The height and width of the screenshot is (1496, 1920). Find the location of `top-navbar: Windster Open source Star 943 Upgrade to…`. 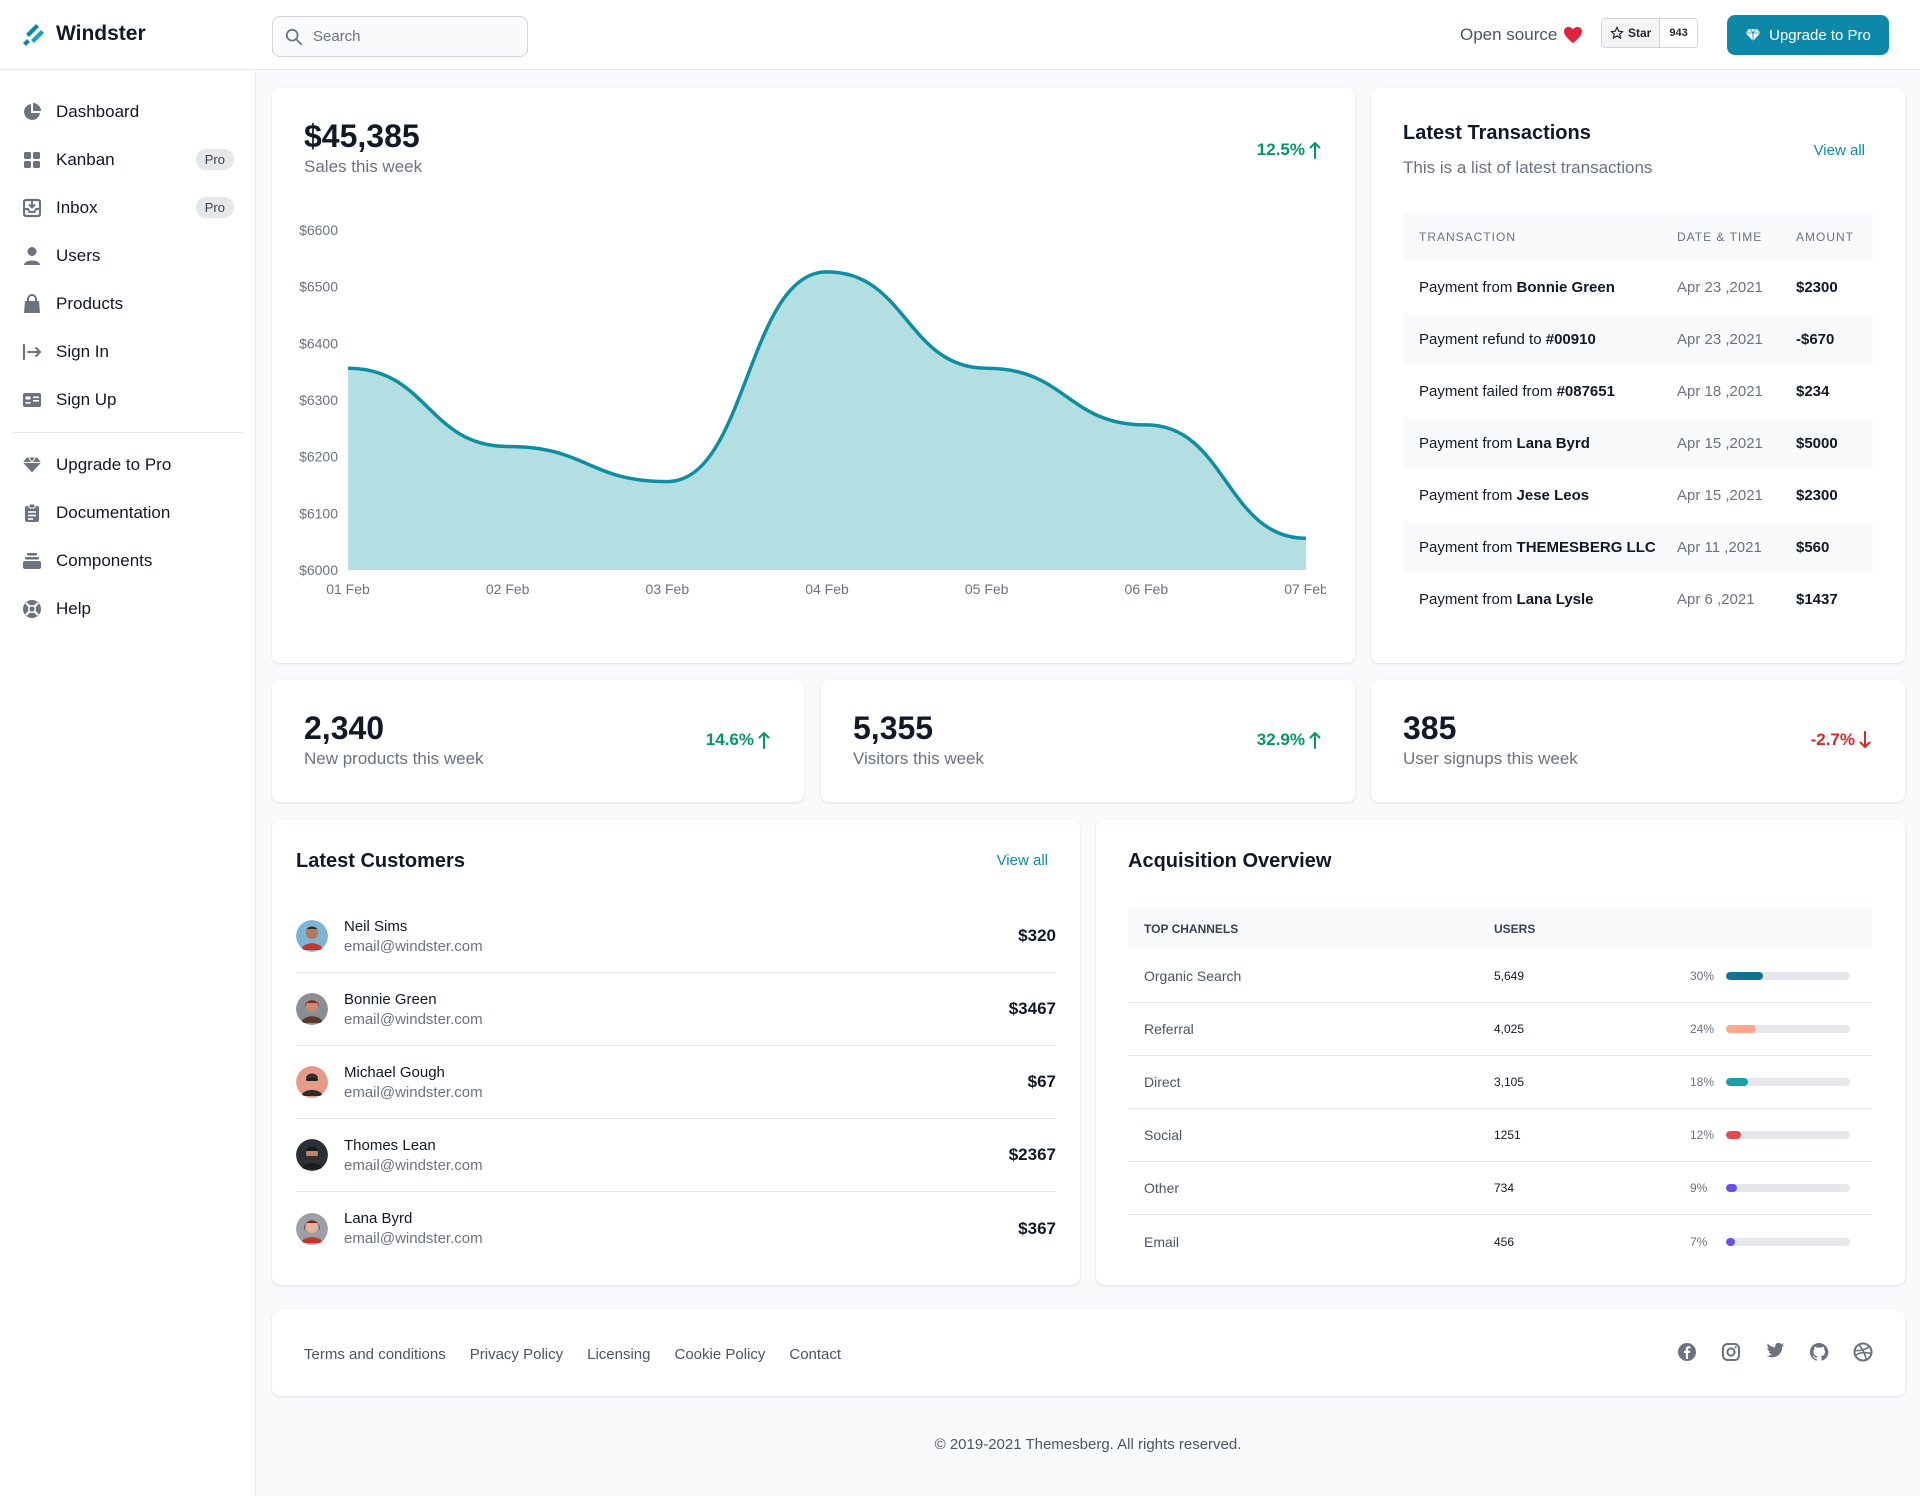

top-navbar: Windster Open source Star 943 Upgrade to… is located at coordinates (960, 35).